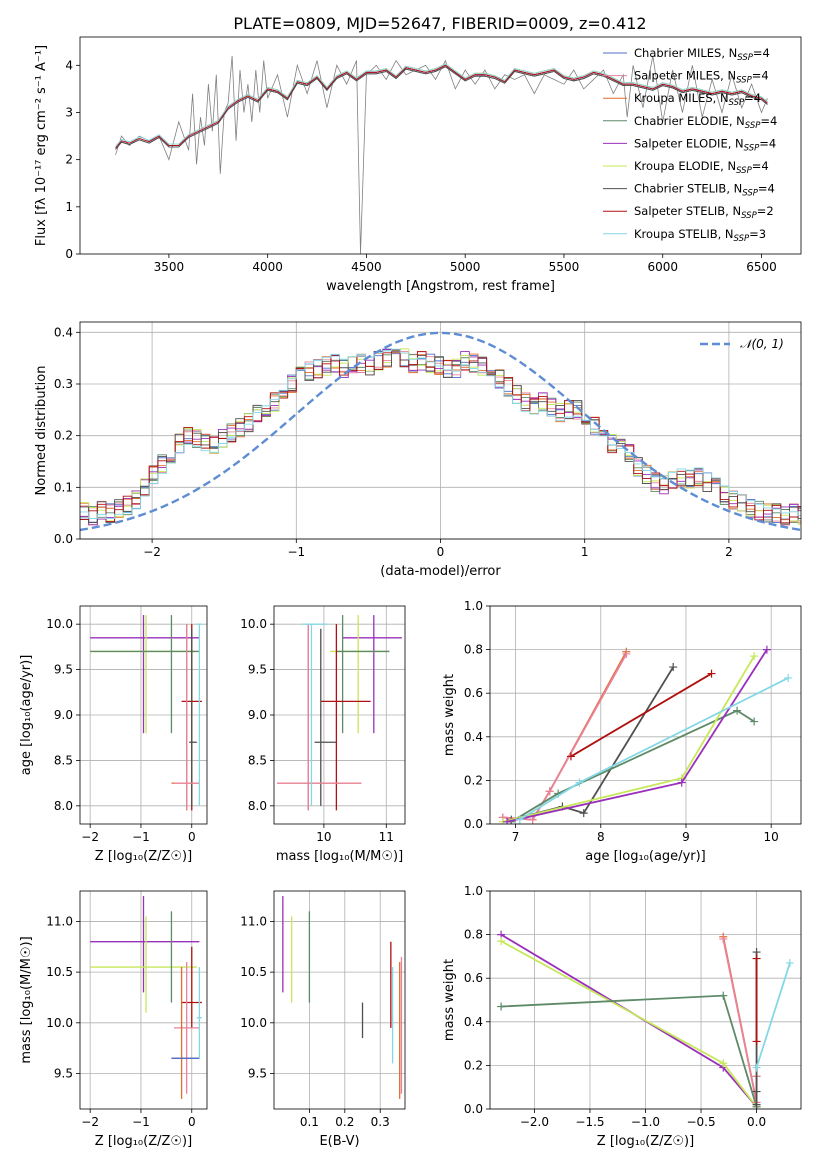  Describe the element at coordinates (701, 77) in the screenshot. I see `legend-label: Salpeter MILES, NSSP=4` at that location.